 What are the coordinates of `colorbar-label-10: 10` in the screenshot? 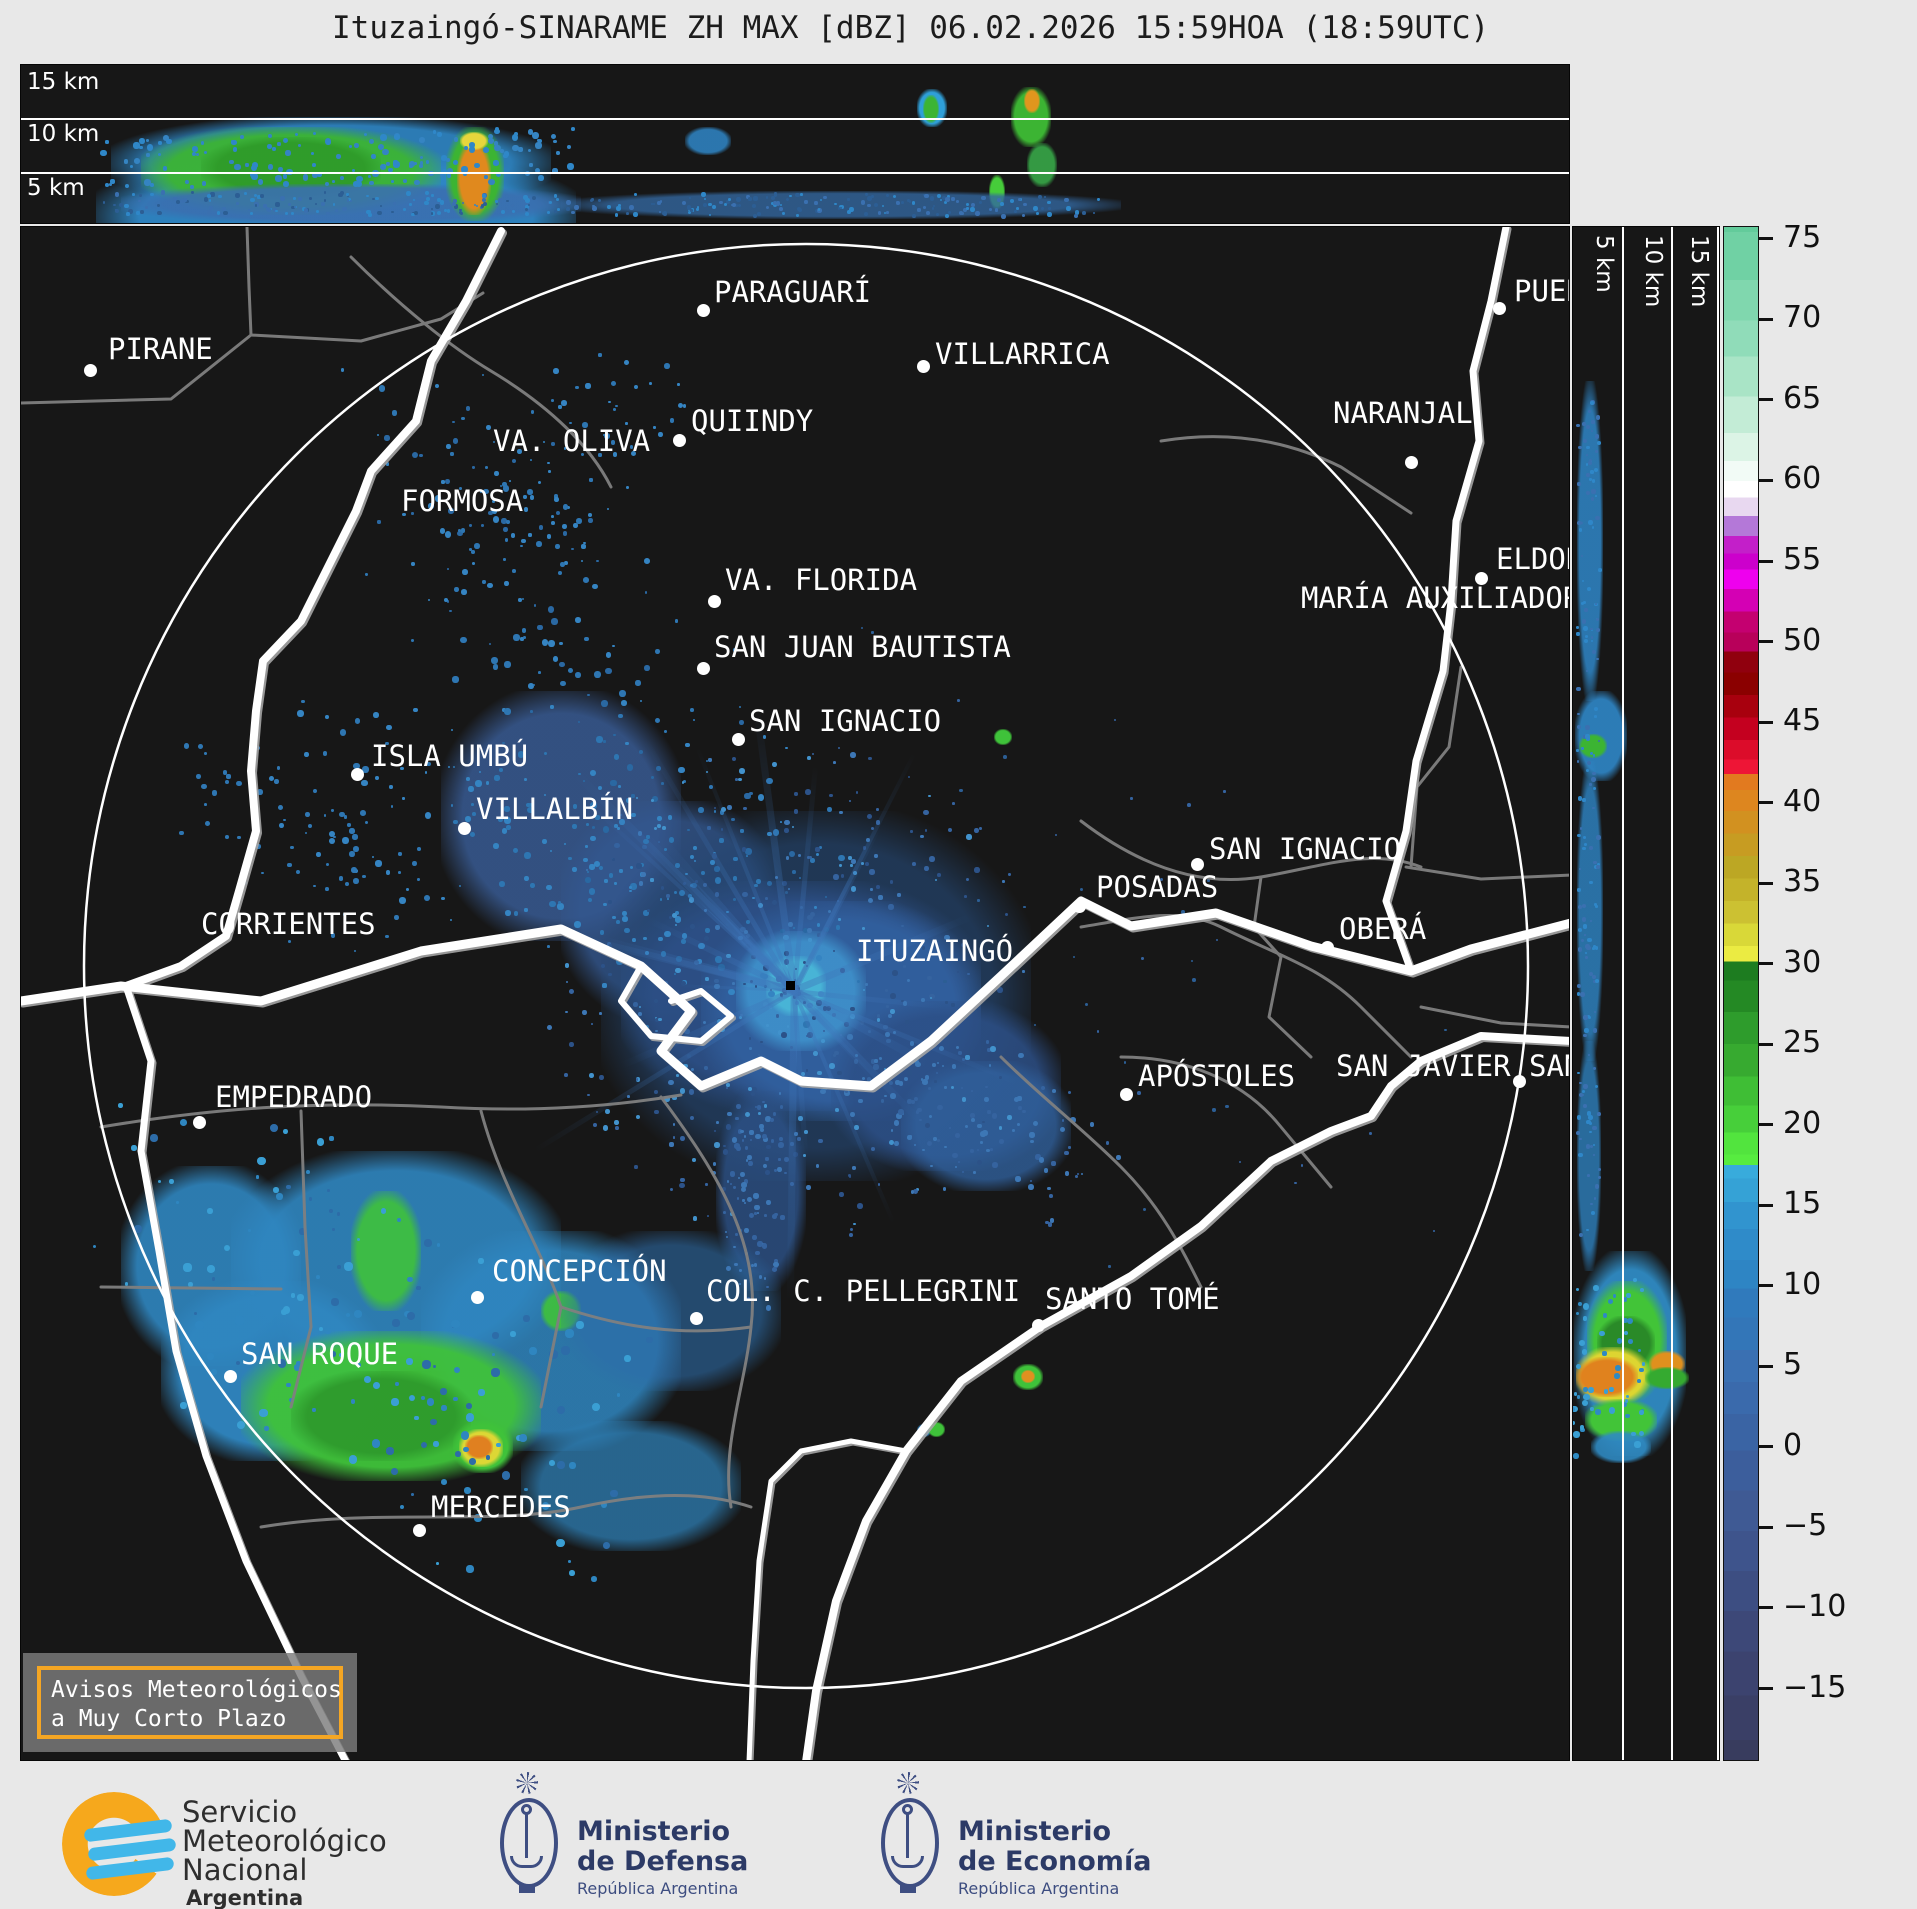 It's located at (1802, 1284).